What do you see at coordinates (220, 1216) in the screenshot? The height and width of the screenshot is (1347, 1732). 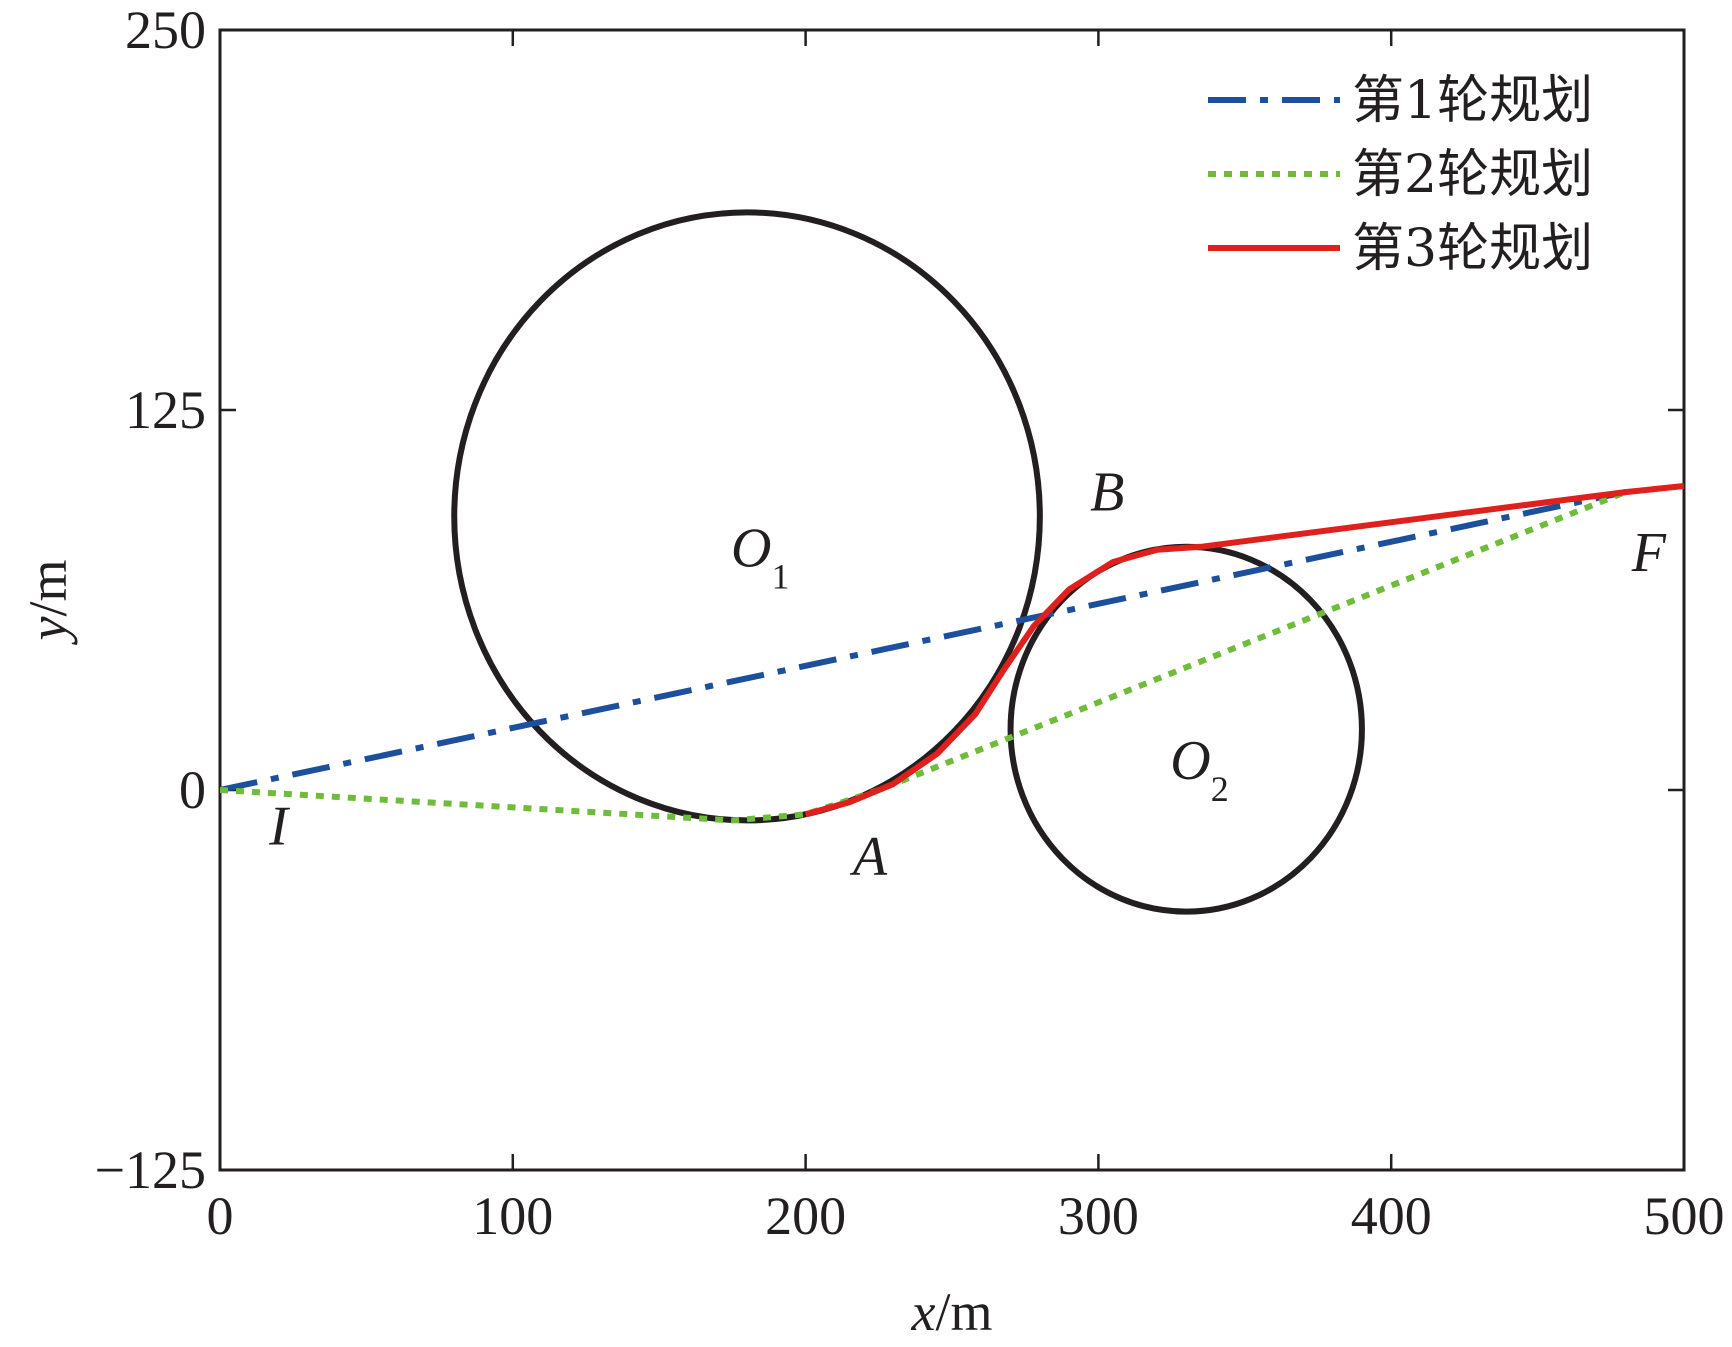 I see `x-tick-label: 0` at bounding box center [220, 1216].